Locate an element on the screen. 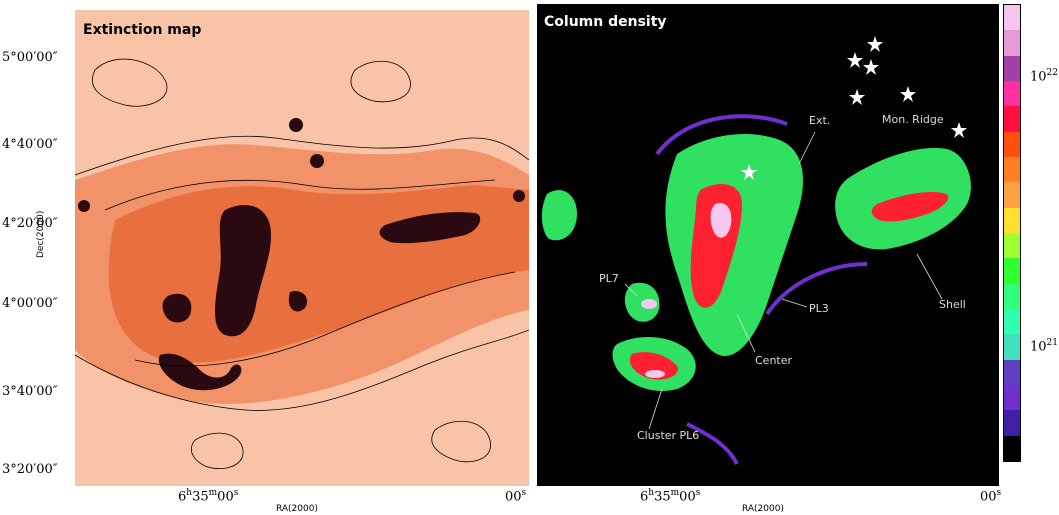  y-tick-3-20: 3°20′00″ is located at coordinates (30, 469).